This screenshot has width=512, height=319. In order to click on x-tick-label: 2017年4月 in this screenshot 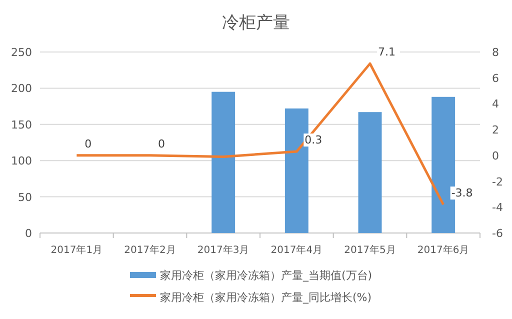, I will do `click(296, 250)`.